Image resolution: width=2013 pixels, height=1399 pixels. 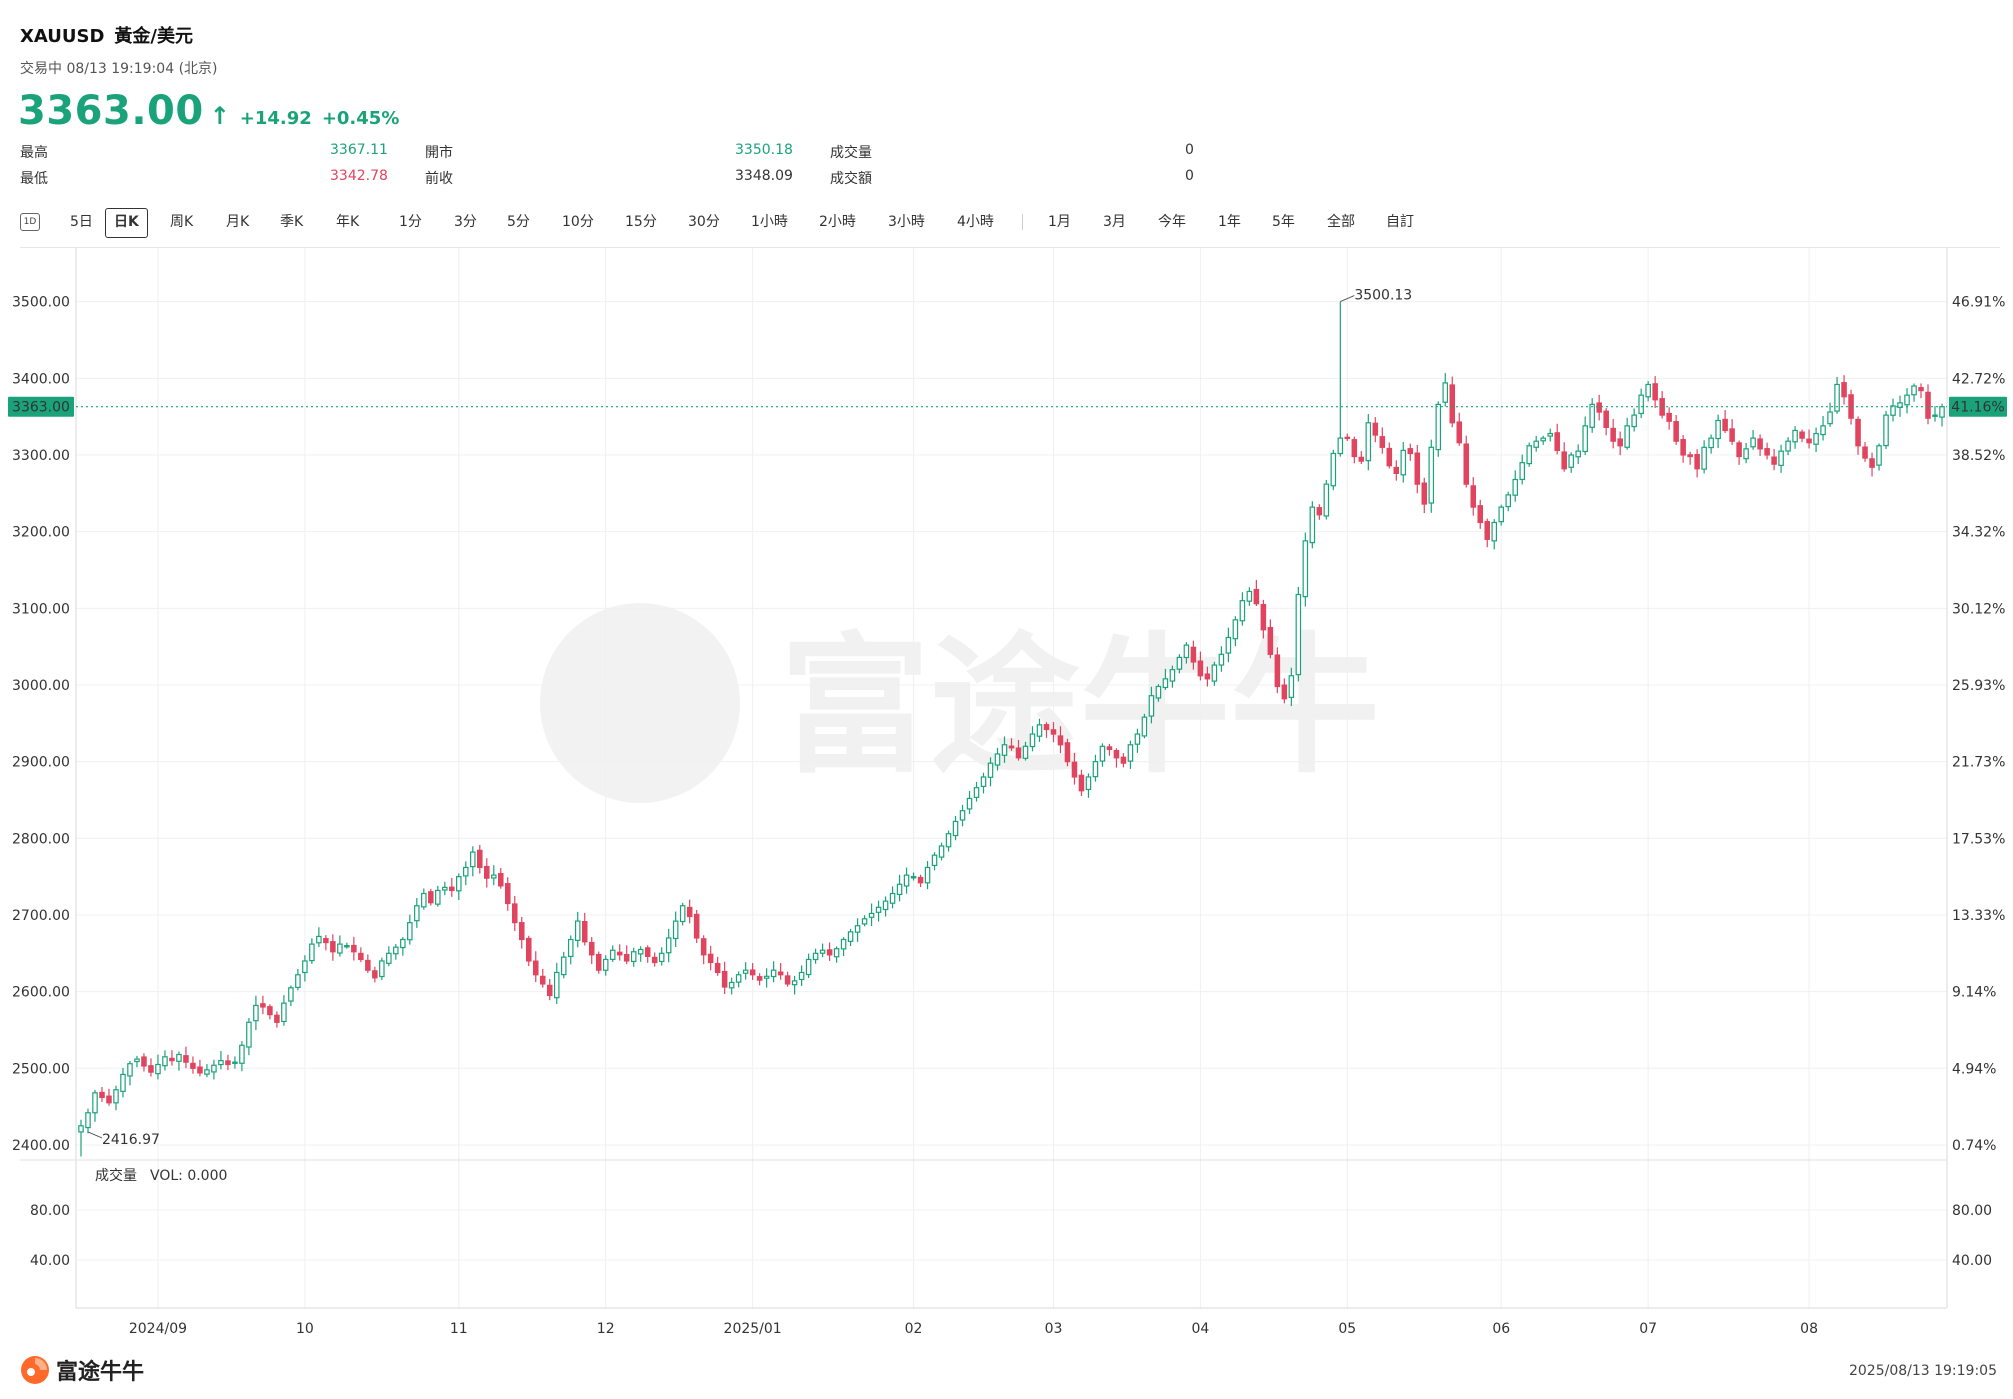 I want to click on period-3-button: 月K, so click(x=238, y=222).